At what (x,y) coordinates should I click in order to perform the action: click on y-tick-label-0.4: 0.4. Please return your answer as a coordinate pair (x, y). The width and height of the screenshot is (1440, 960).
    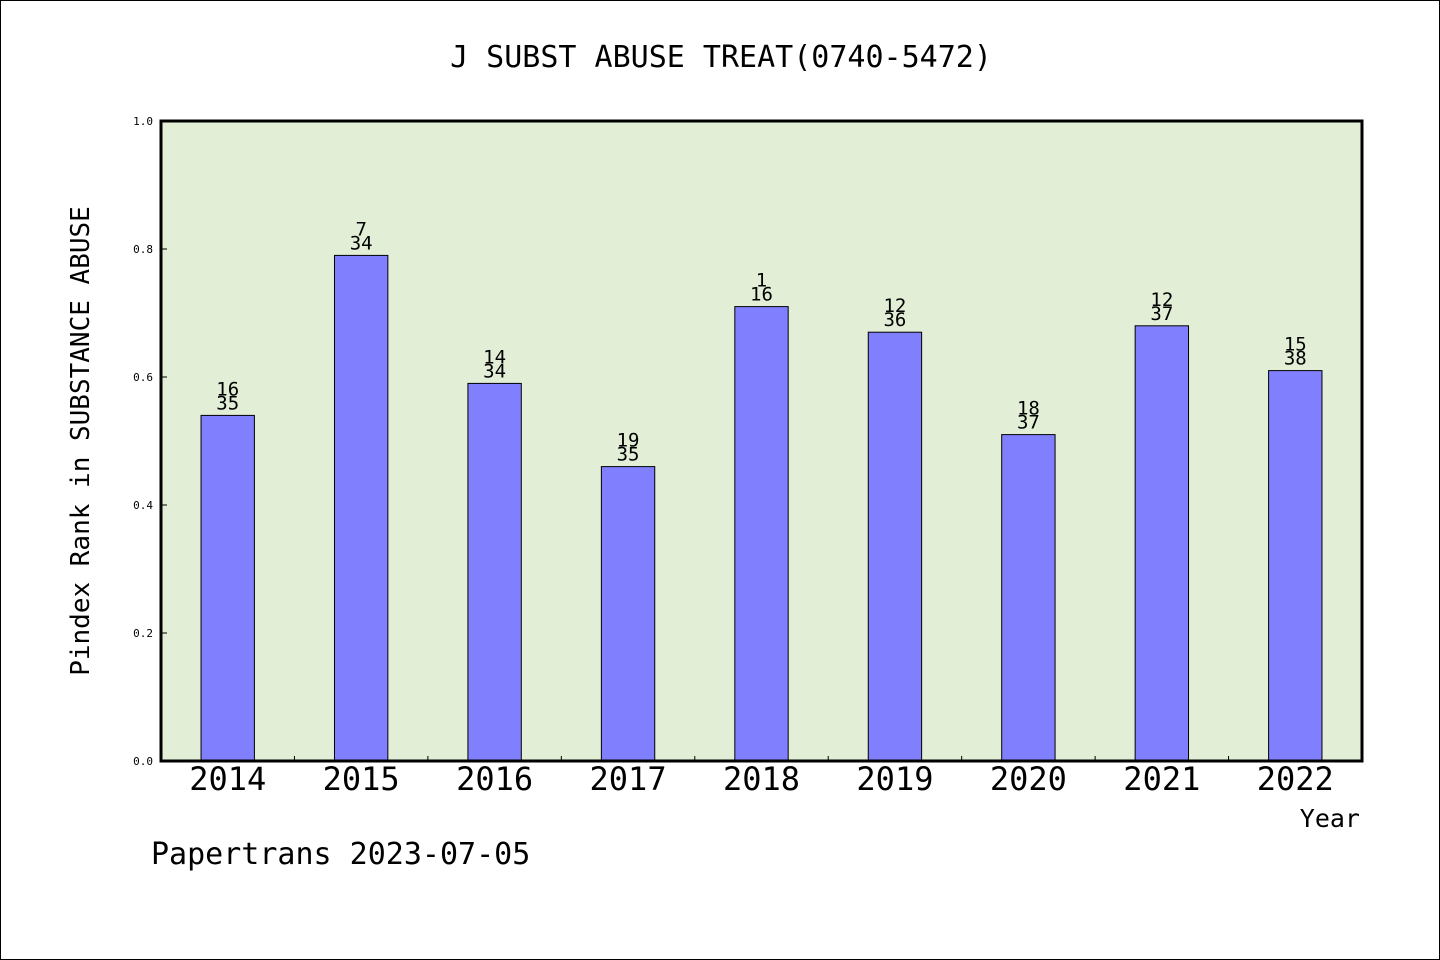
    Looking at the image, I should click on (143, 505).